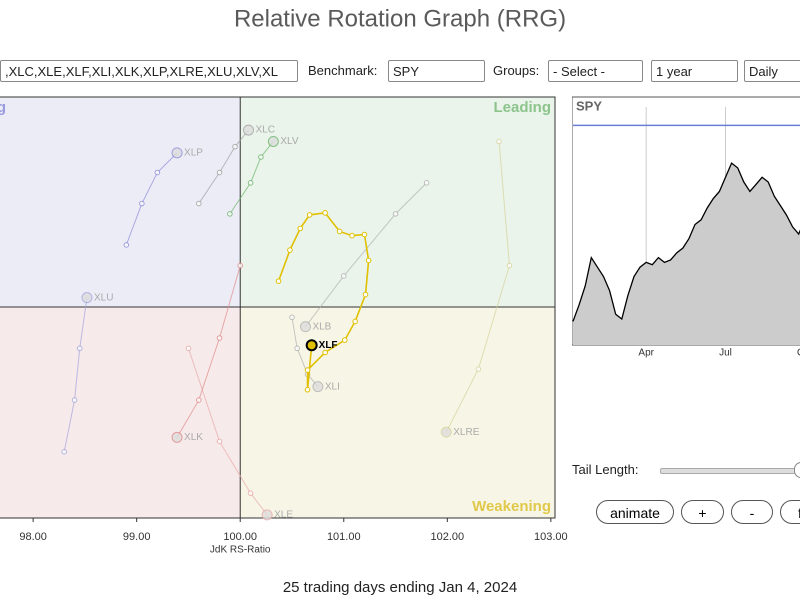 This screenshot has width=800, height=600. I want to click on series-label: XLRE, so click(466, 432).